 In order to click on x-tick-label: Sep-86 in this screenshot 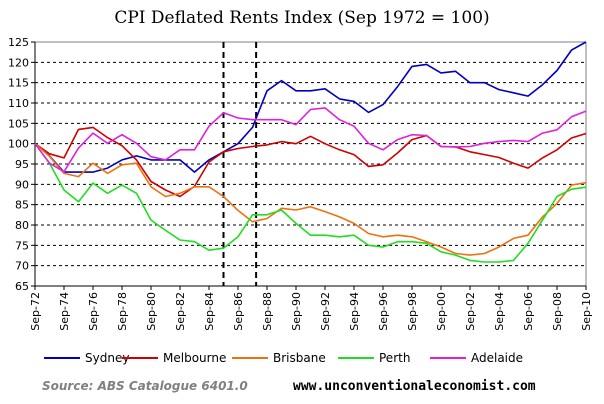, I will do `click(238, 311)`.